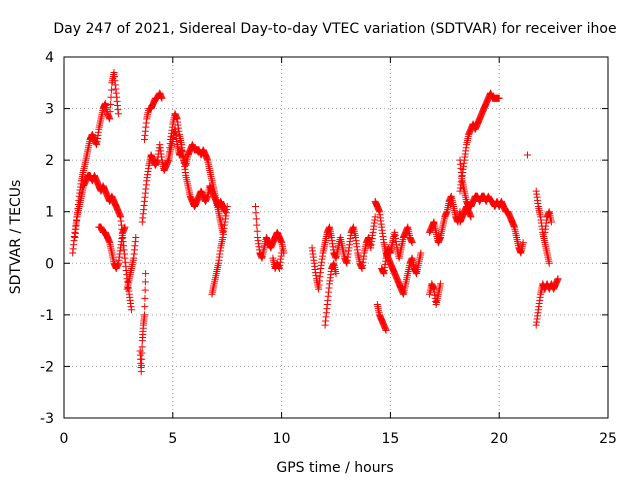 The width and height of the screenshot is (640, 480). I want to click on y-tick-label: -2, so click(47, 367).